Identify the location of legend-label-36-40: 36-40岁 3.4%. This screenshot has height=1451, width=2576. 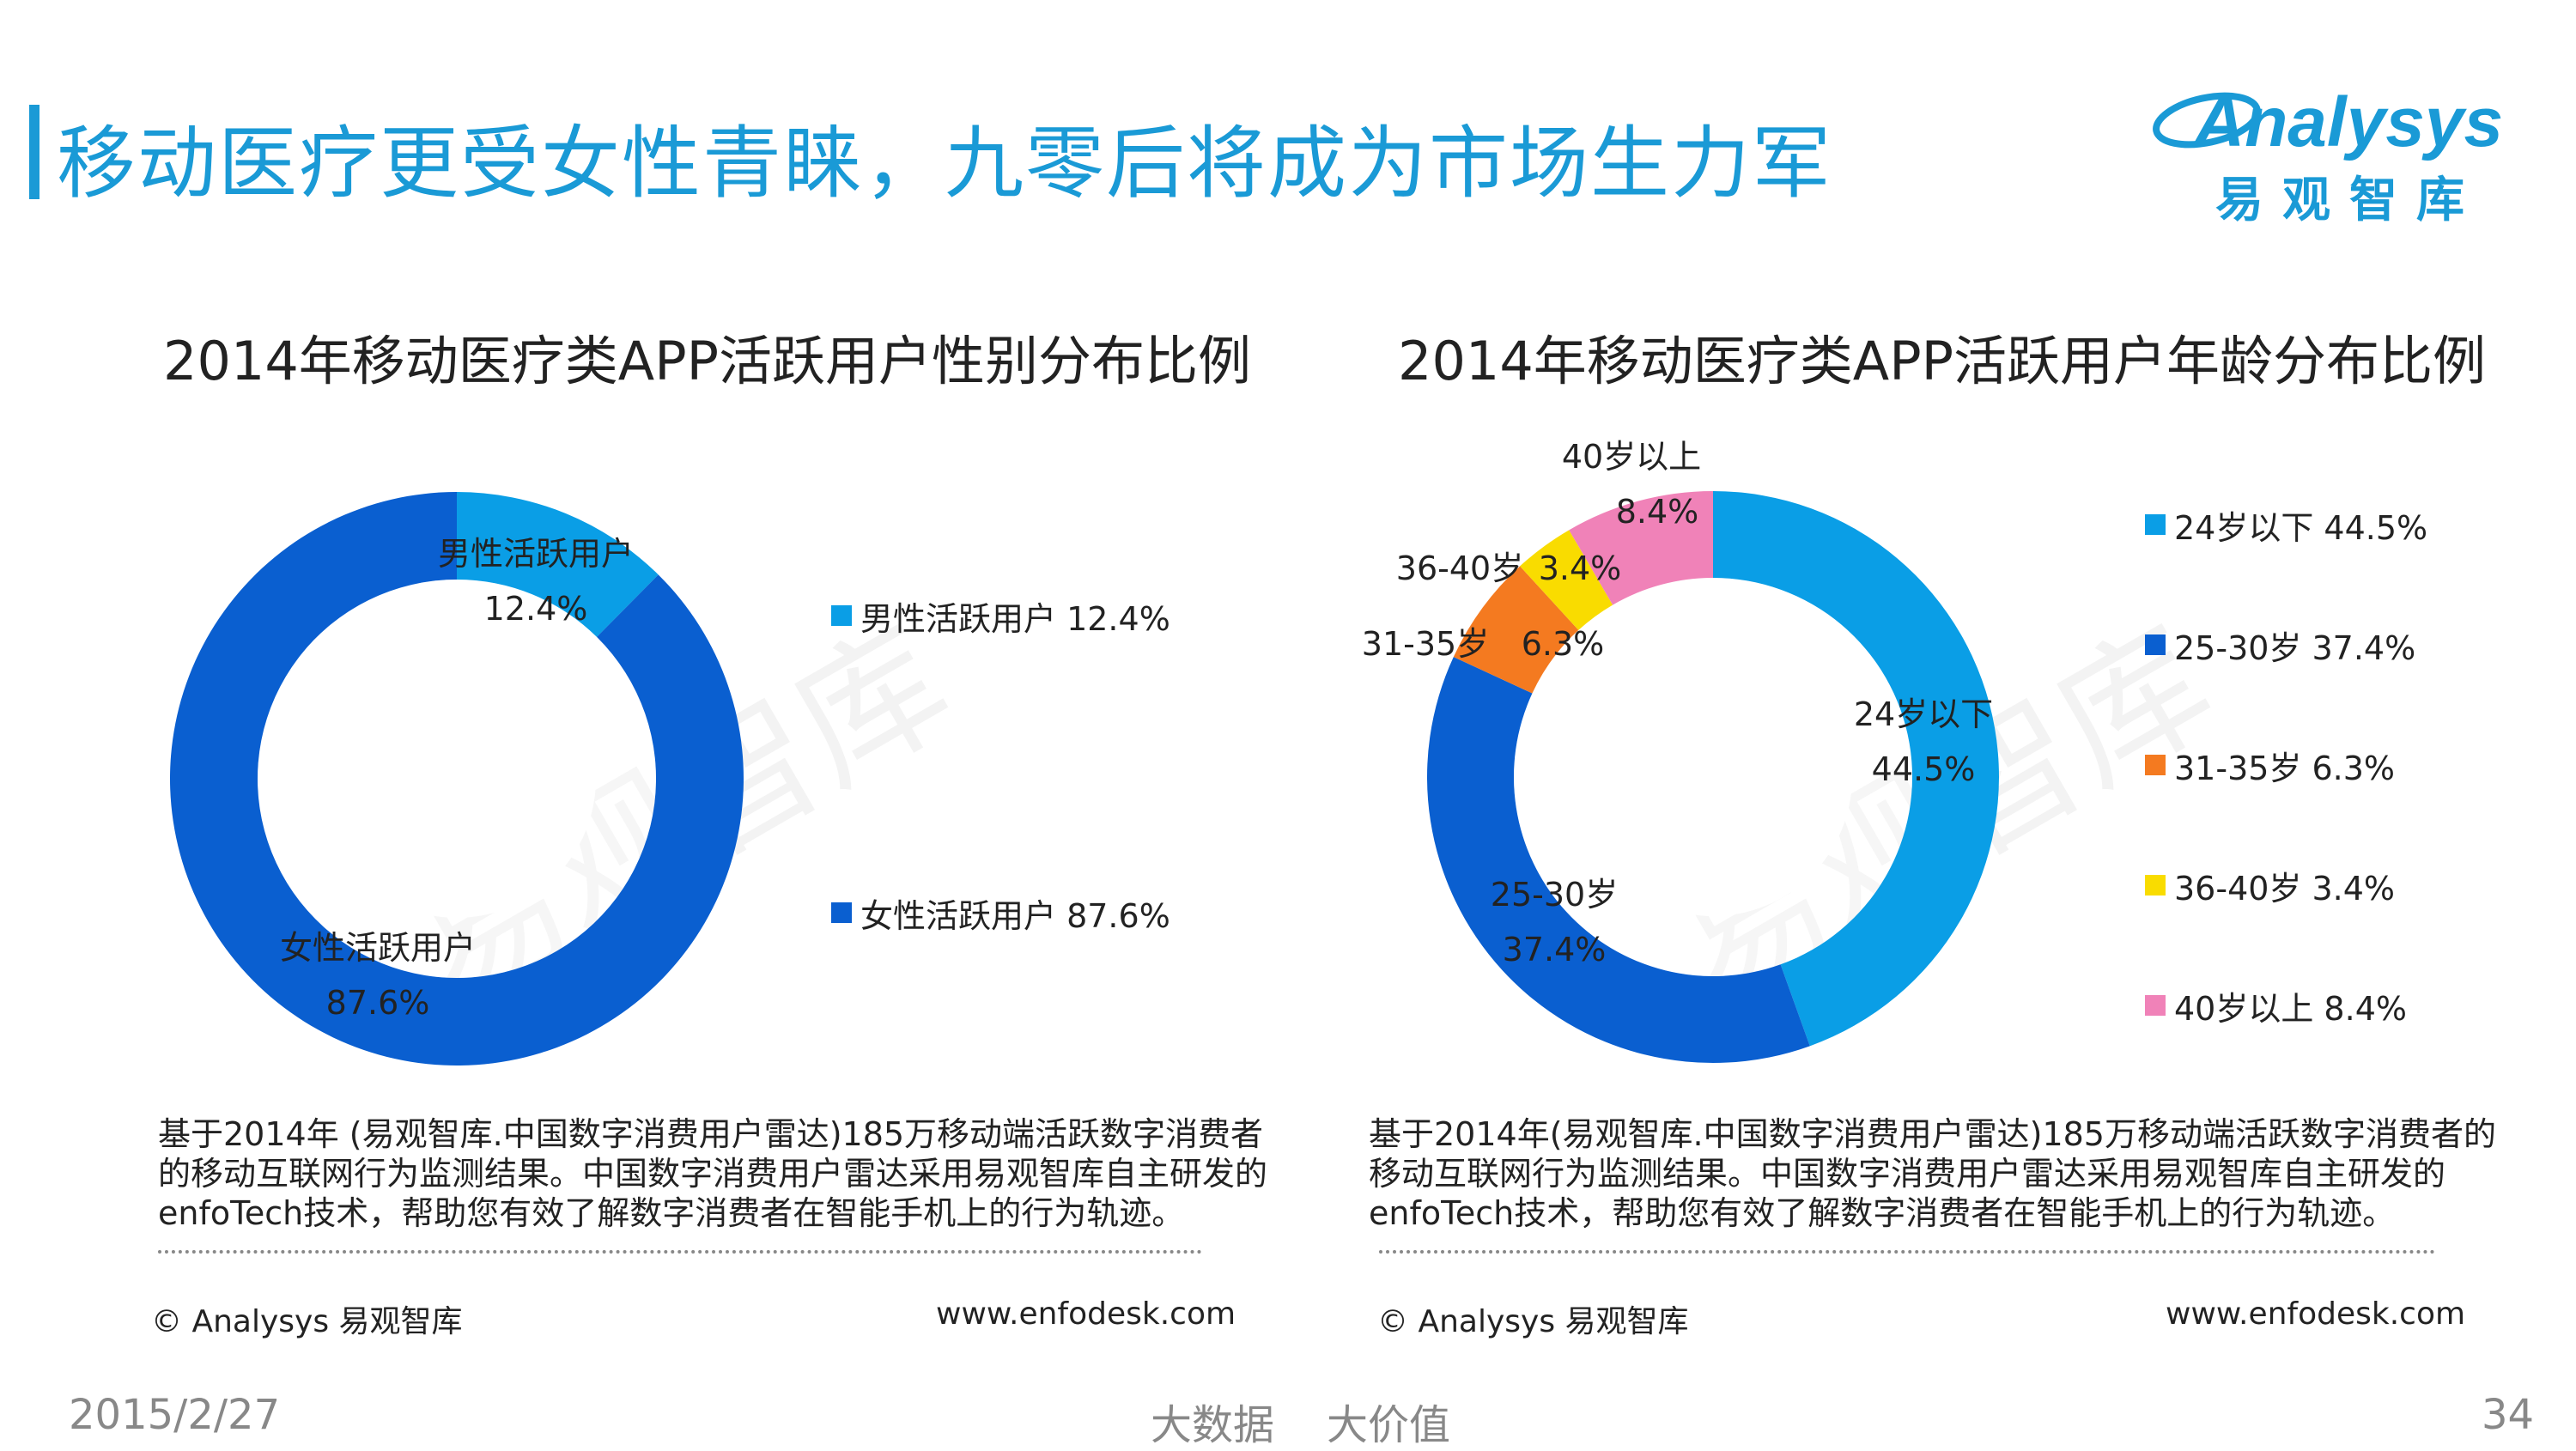
(2285, 889).